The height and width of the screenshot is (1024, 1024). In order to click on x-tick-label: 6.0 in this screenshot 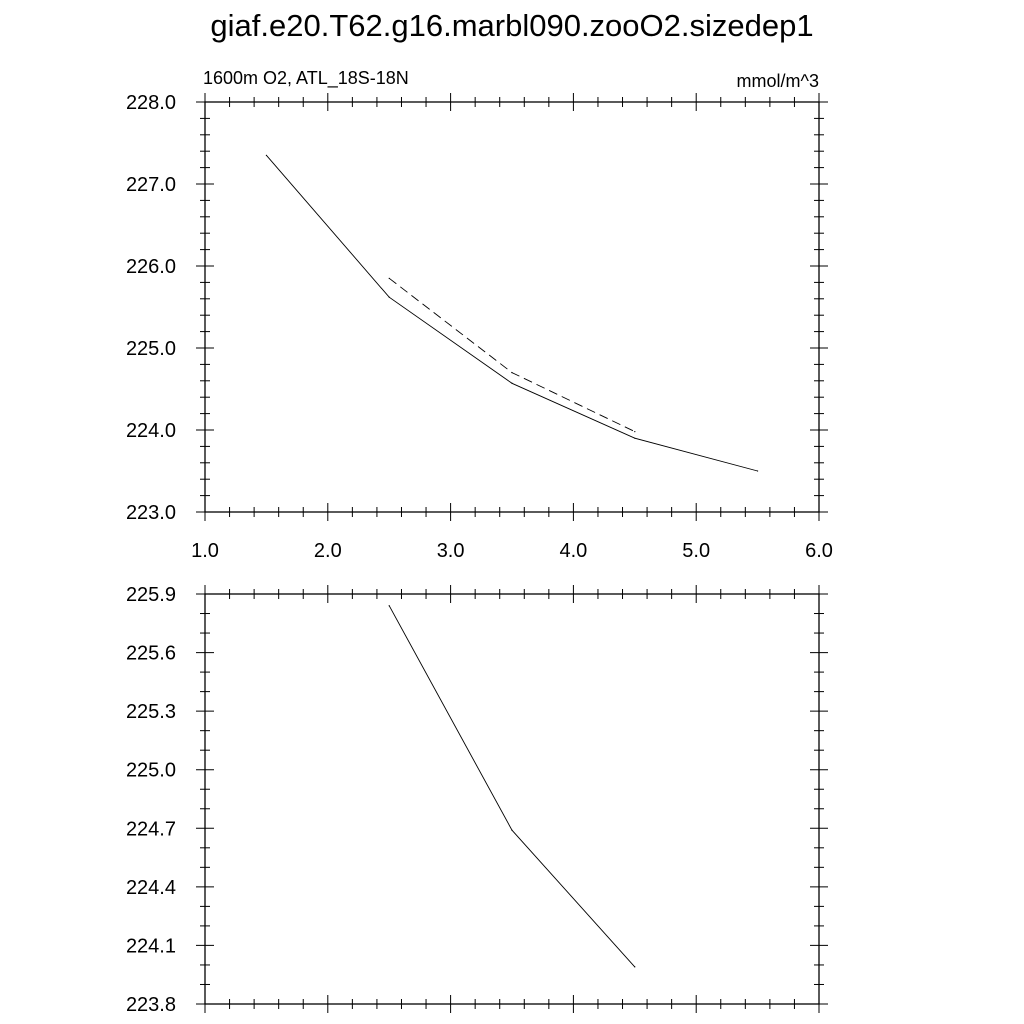, I will do `click(819, 551)`.